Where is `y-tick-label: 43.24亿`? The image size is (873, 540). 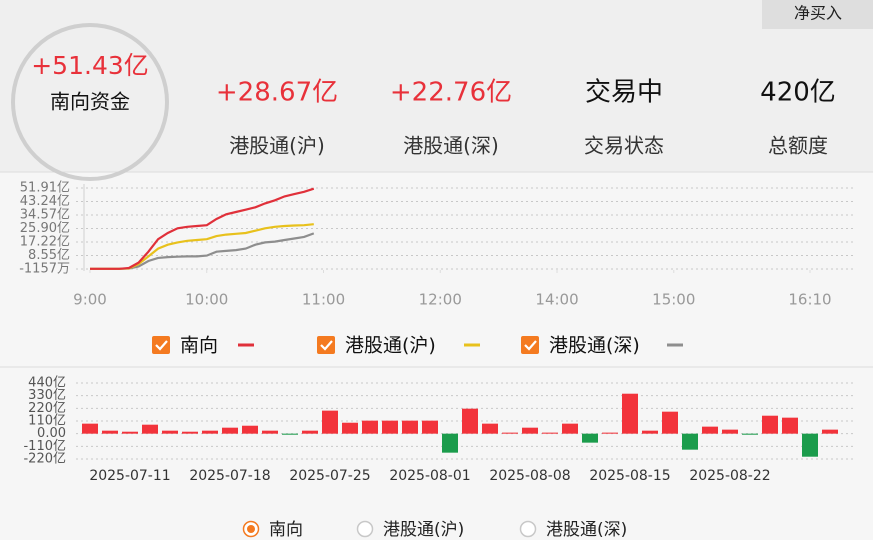 y-tick-label: 43.24亿 is located at coordinates (45, 201).